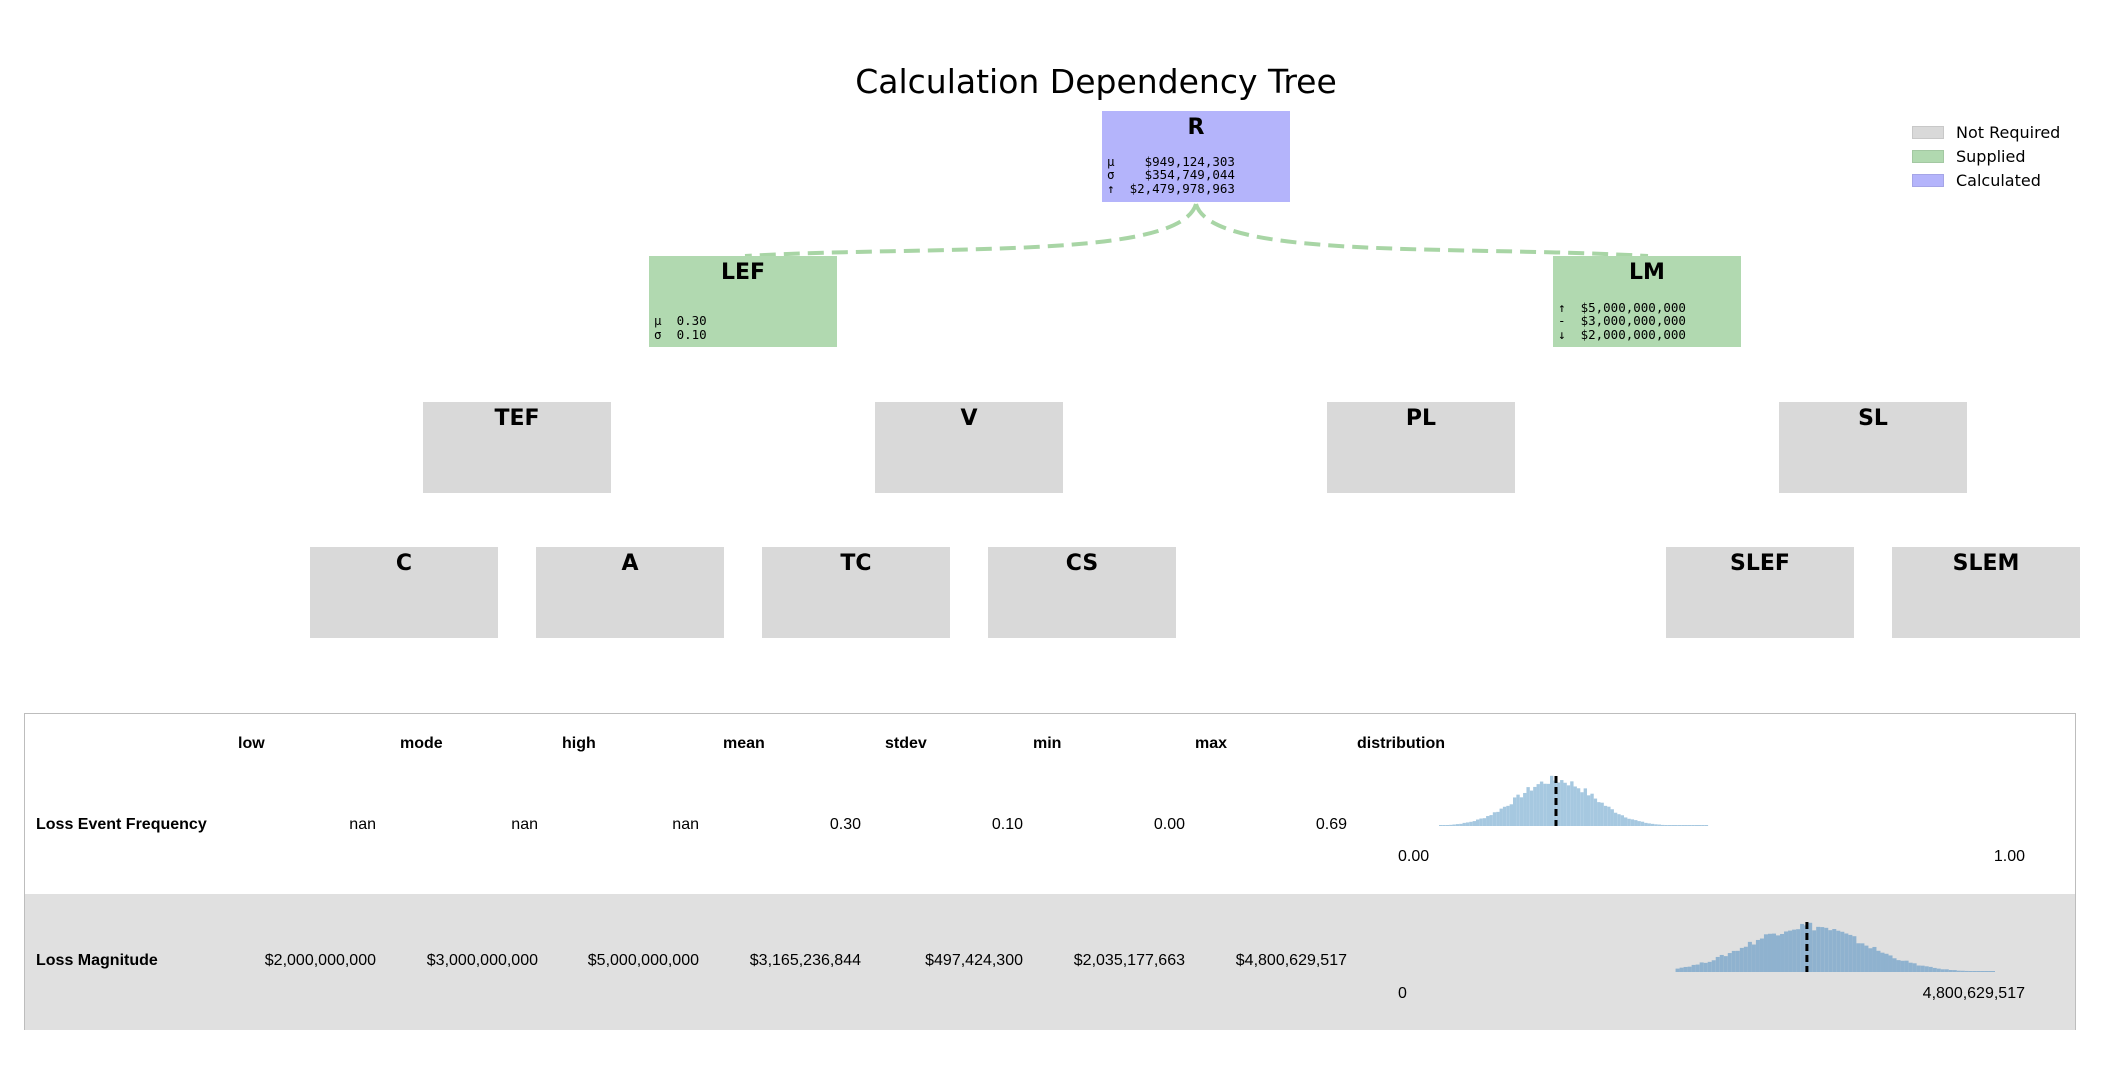  I want to click on cell-high: nan, so click(685, 824).